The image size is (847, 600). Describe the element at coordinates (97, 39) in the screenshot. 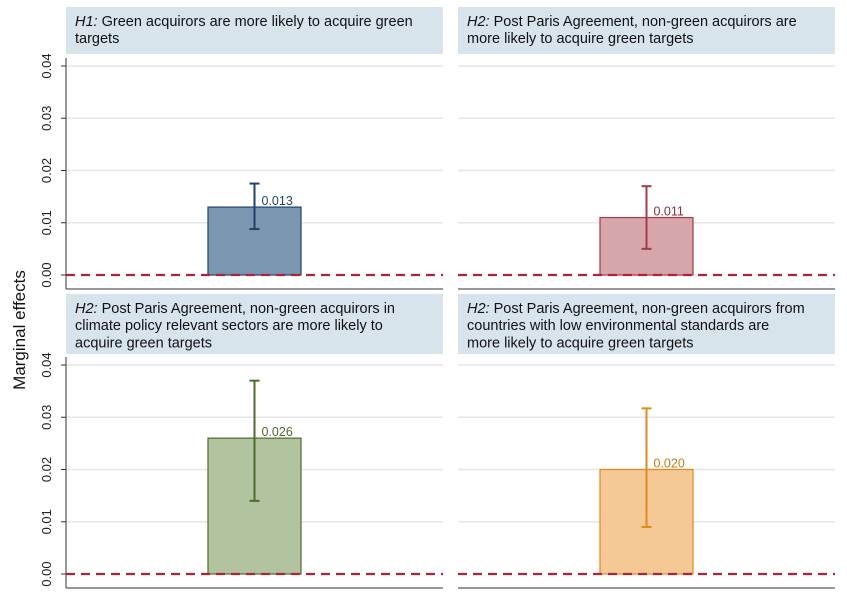

I see `panel-title-line: targets` at that location.